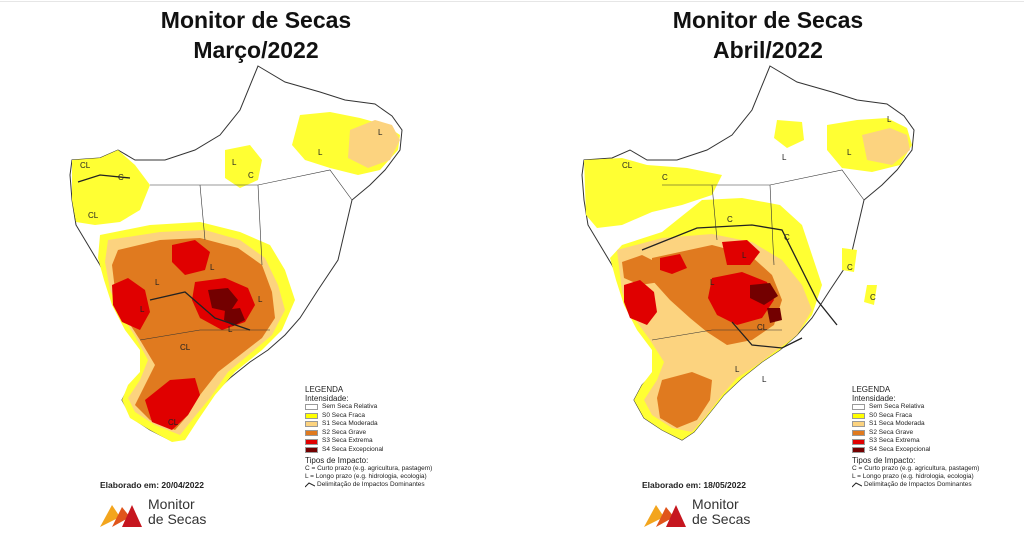 This screenshot has width=1024, height=537. I want to click on panel-subtitle: Abril/2022, so click(768, 50).